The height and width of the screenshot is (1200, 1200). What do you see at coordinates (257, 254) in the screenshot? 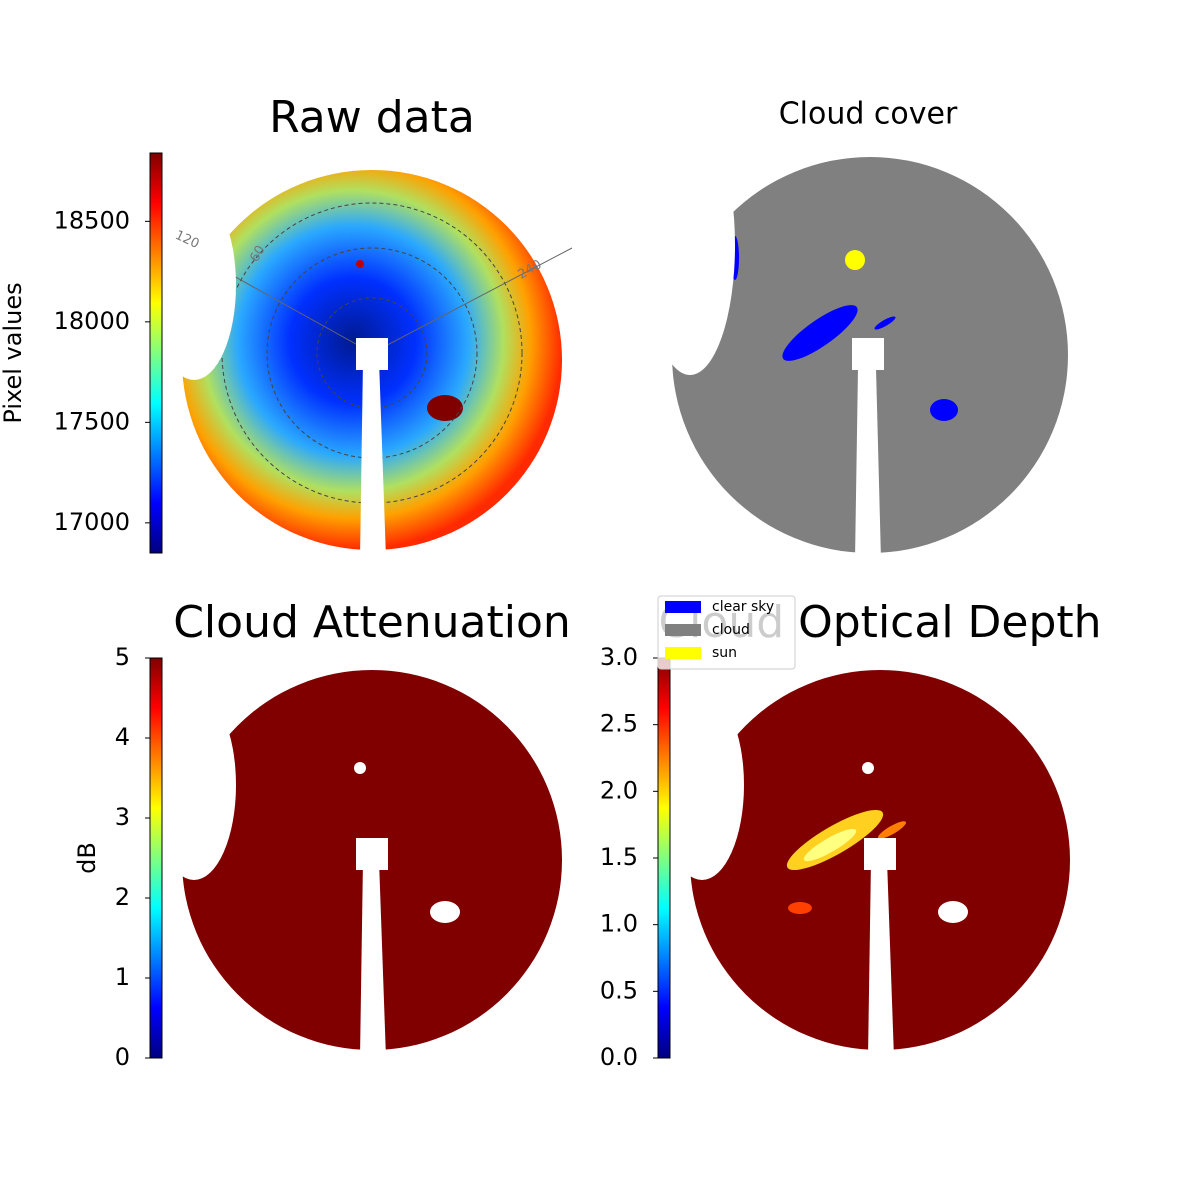
I see `polar-label: 60` at bounding box center [257, 254].